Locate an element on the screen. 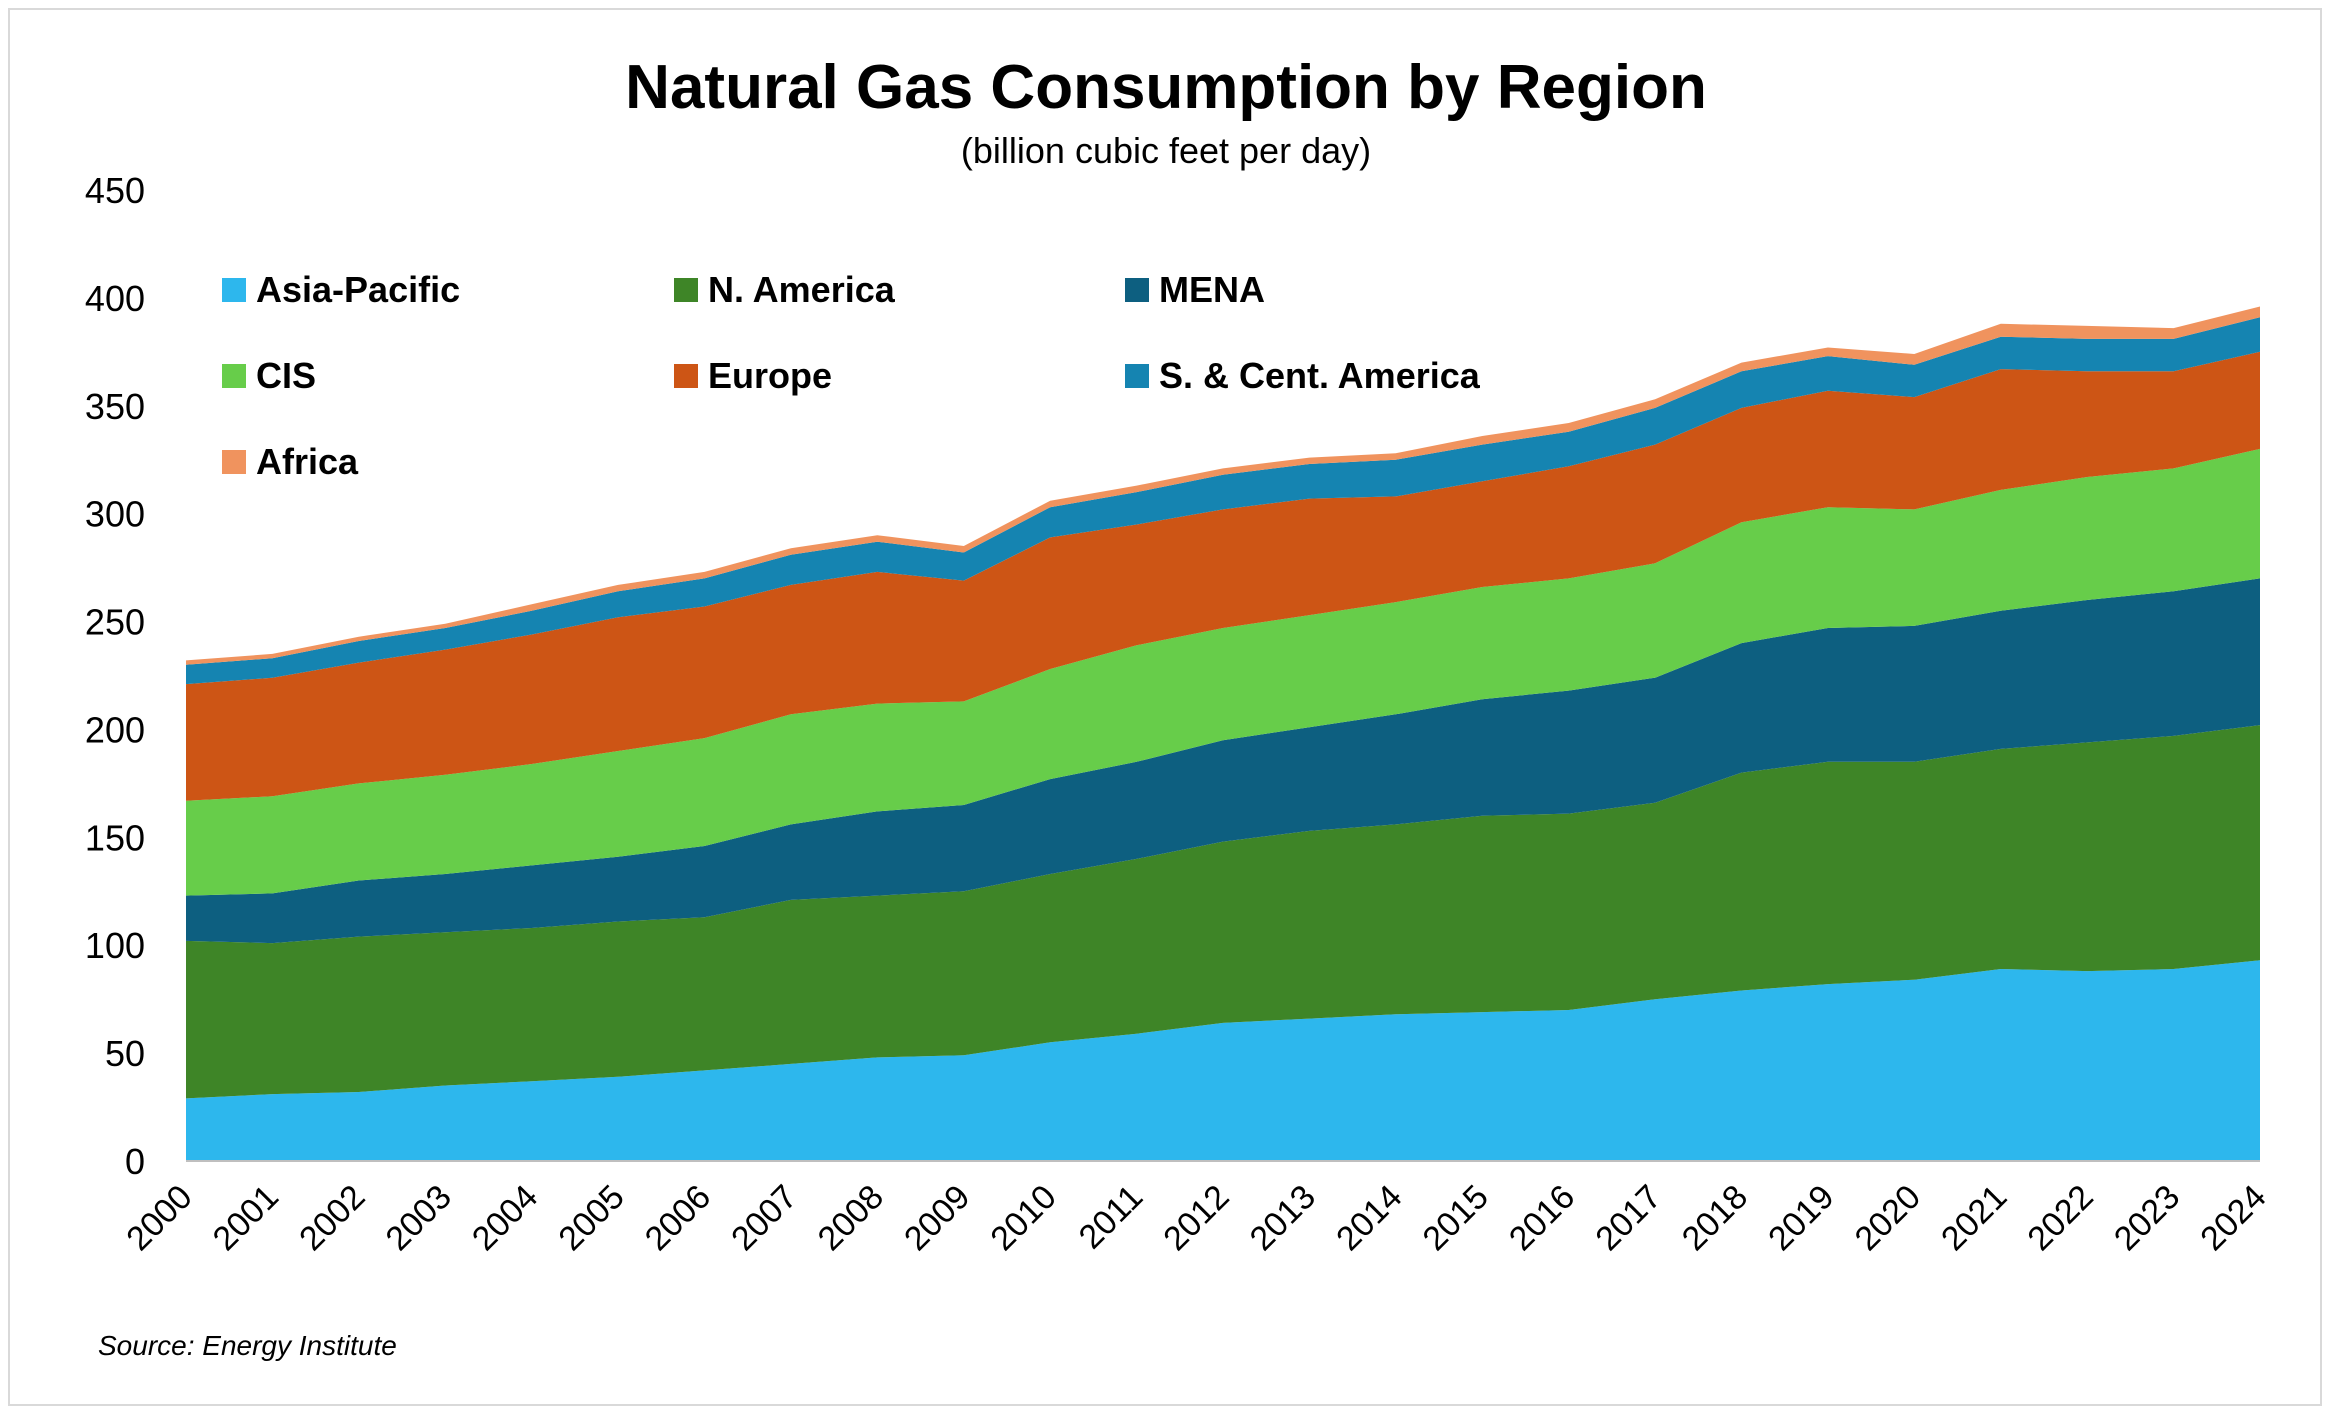  x-tick-label: 2021 is located at coordinates (1974, 1218).